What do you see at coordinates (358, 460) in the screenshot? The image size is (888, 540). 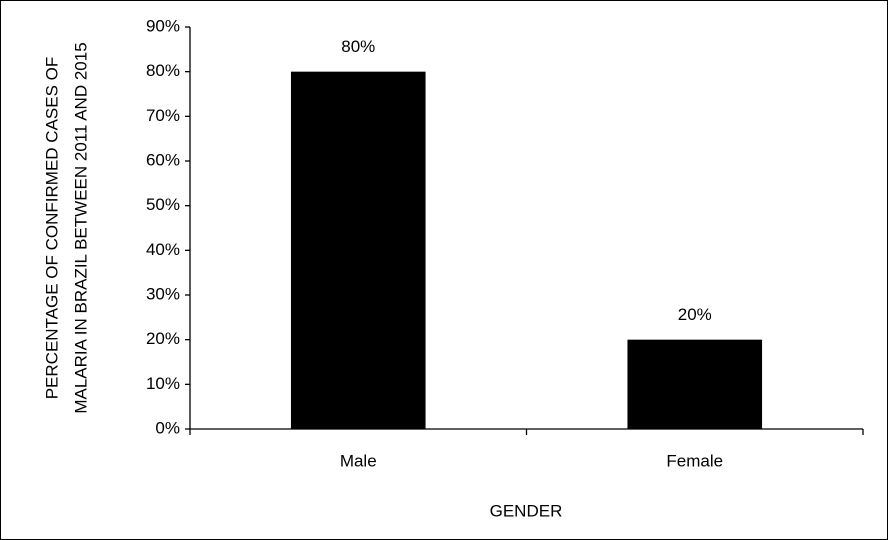 I see `x-tick-label: Male` at bounding box center [358, 460].